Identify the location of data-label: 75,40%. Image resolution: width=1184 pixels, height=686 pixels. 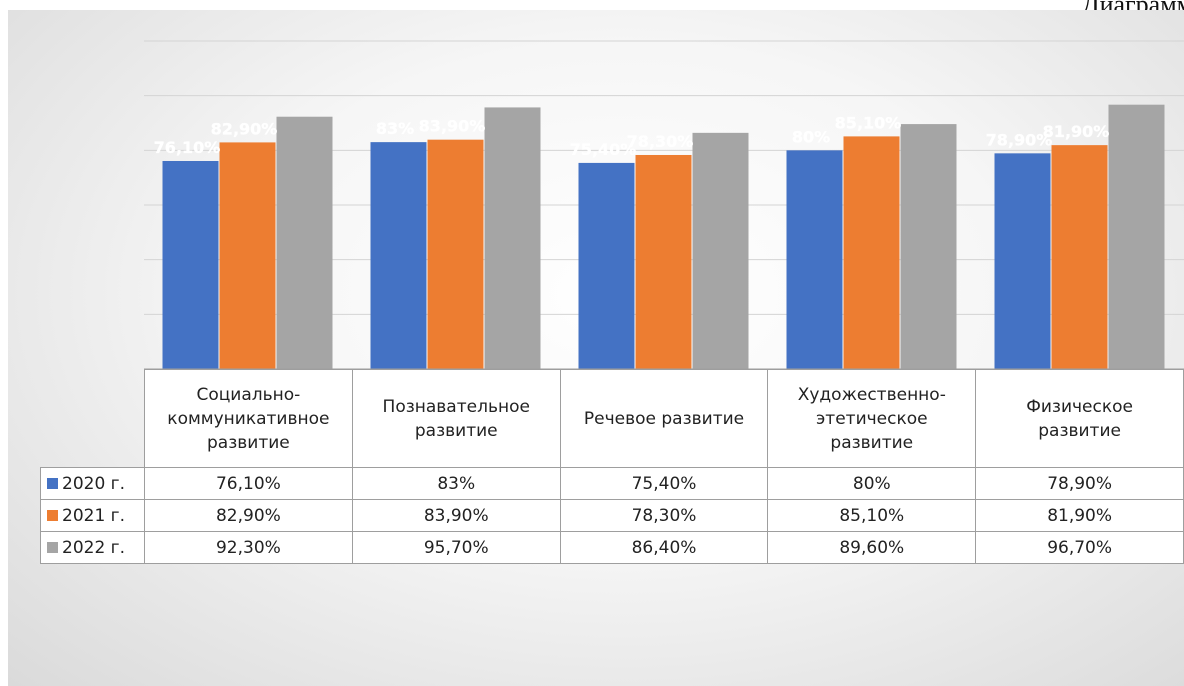
(603, 149).